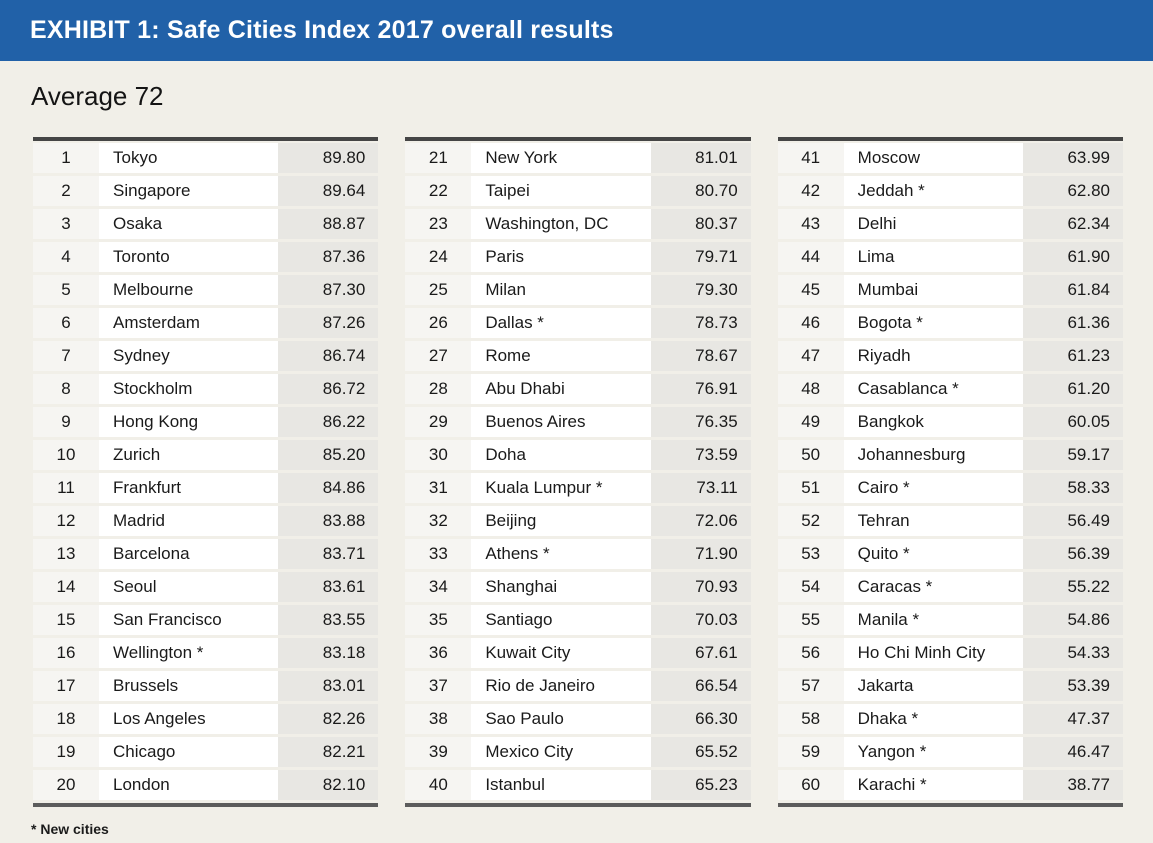  I want to click on city-cell: Zurich, so click(189, 455).